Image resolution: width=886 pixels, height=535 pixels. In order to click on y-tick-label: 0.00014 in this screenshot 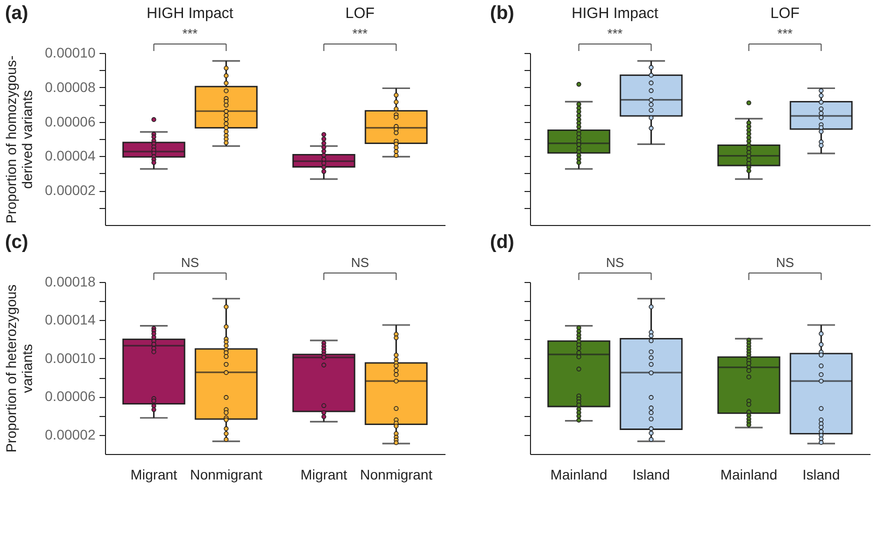, I will do `click(70, 320)`.